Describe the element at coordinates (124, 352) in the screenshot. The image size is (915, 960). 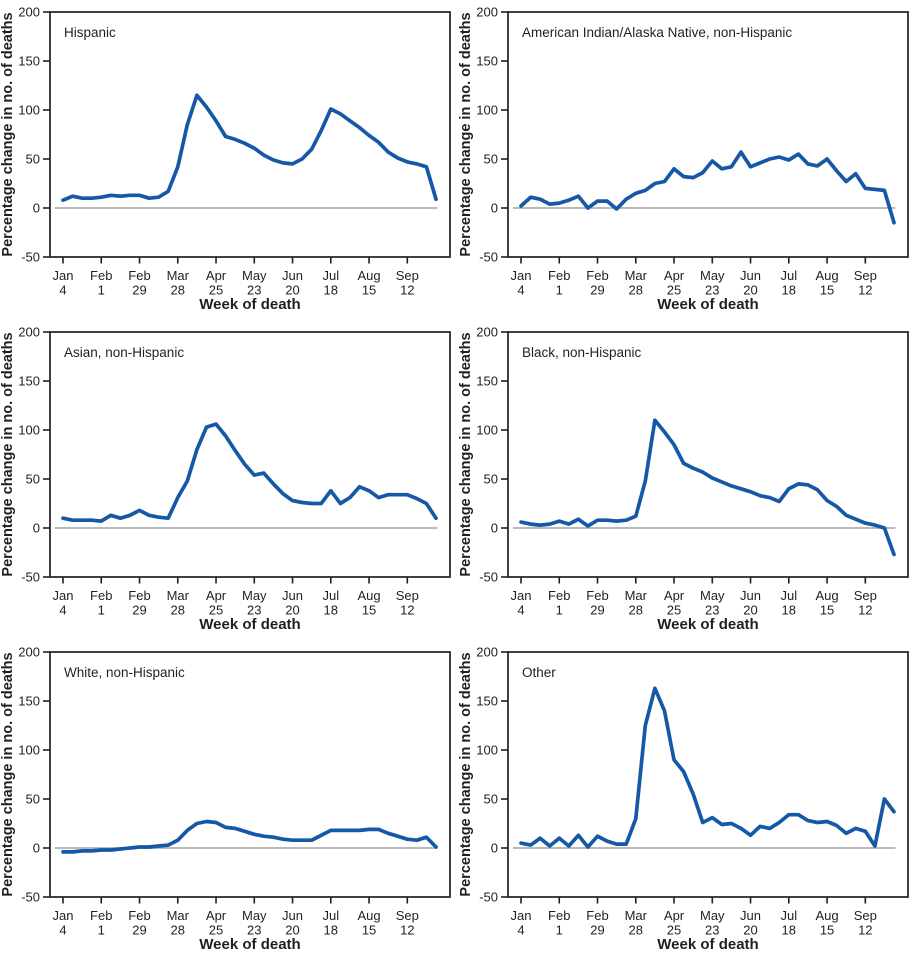
I see `panel-title: Asian, non-Hispanic` at that location.